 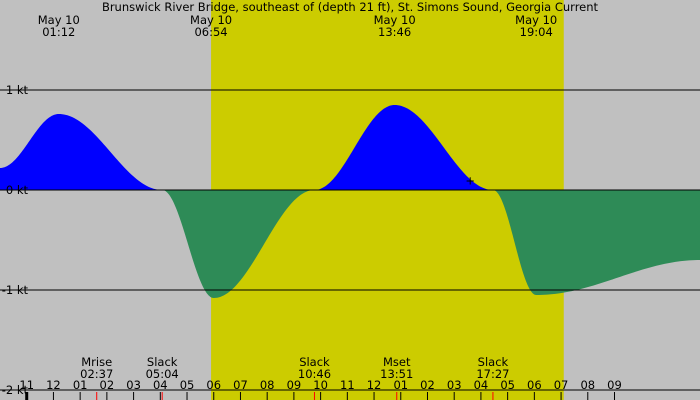 I want to click on bottom-event-time: 10:46, so click(x=314, y=374).